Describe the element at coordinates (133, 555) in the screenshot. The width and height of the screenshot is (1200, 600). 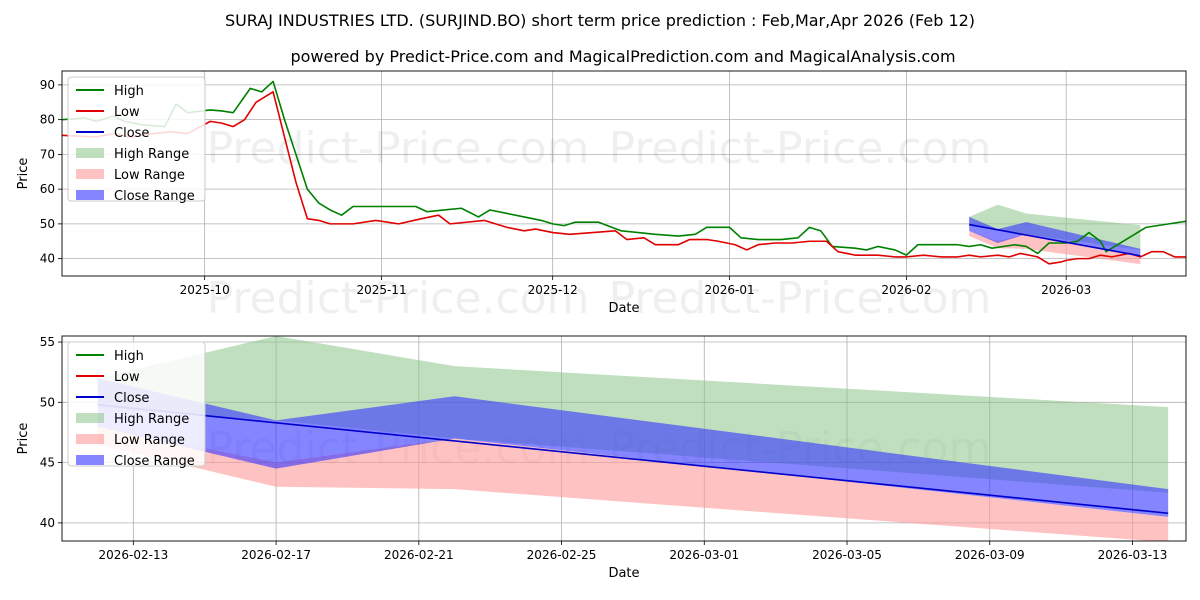
I see `x-tick-label: 2026-02-13` at that location.